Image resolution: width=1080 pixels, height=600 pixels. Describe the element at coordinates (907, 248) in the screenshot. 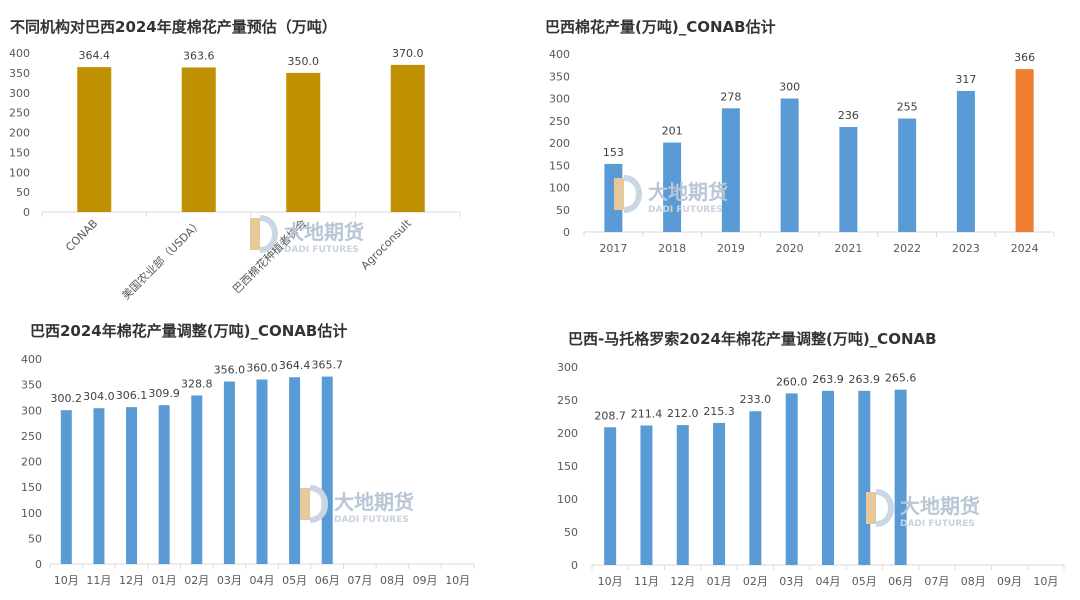

I see `x-tick-label: 2022` at that location.